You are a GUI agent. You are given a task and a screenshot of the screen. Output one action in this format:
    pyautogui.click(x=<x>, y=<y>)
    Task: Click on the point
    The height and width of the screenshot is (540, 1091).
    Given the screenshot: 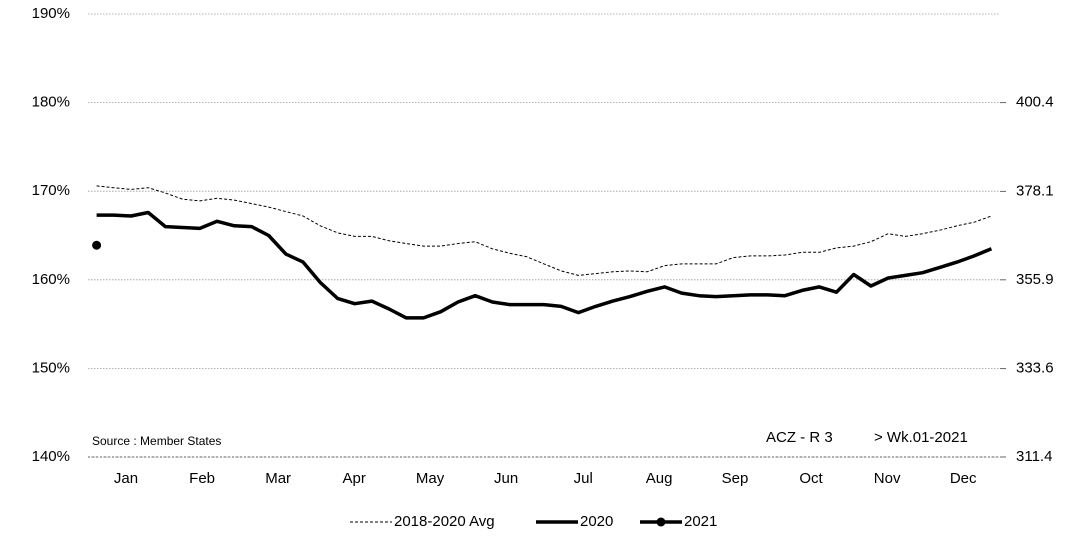 What is the action you would take?
    pyautogui.click(x=97, y=245)
    